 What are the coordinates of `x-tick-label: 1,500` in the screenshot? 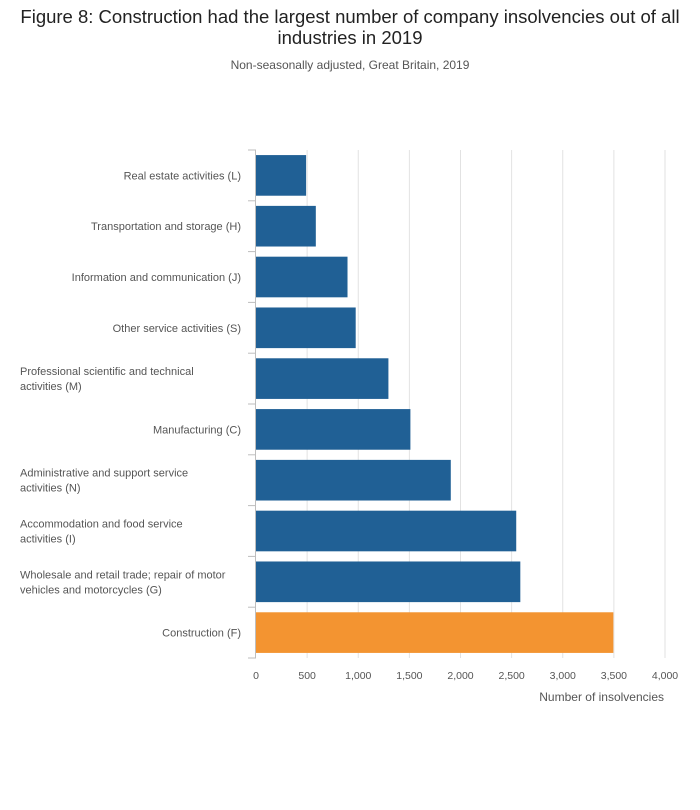 It's located at (409, 676).